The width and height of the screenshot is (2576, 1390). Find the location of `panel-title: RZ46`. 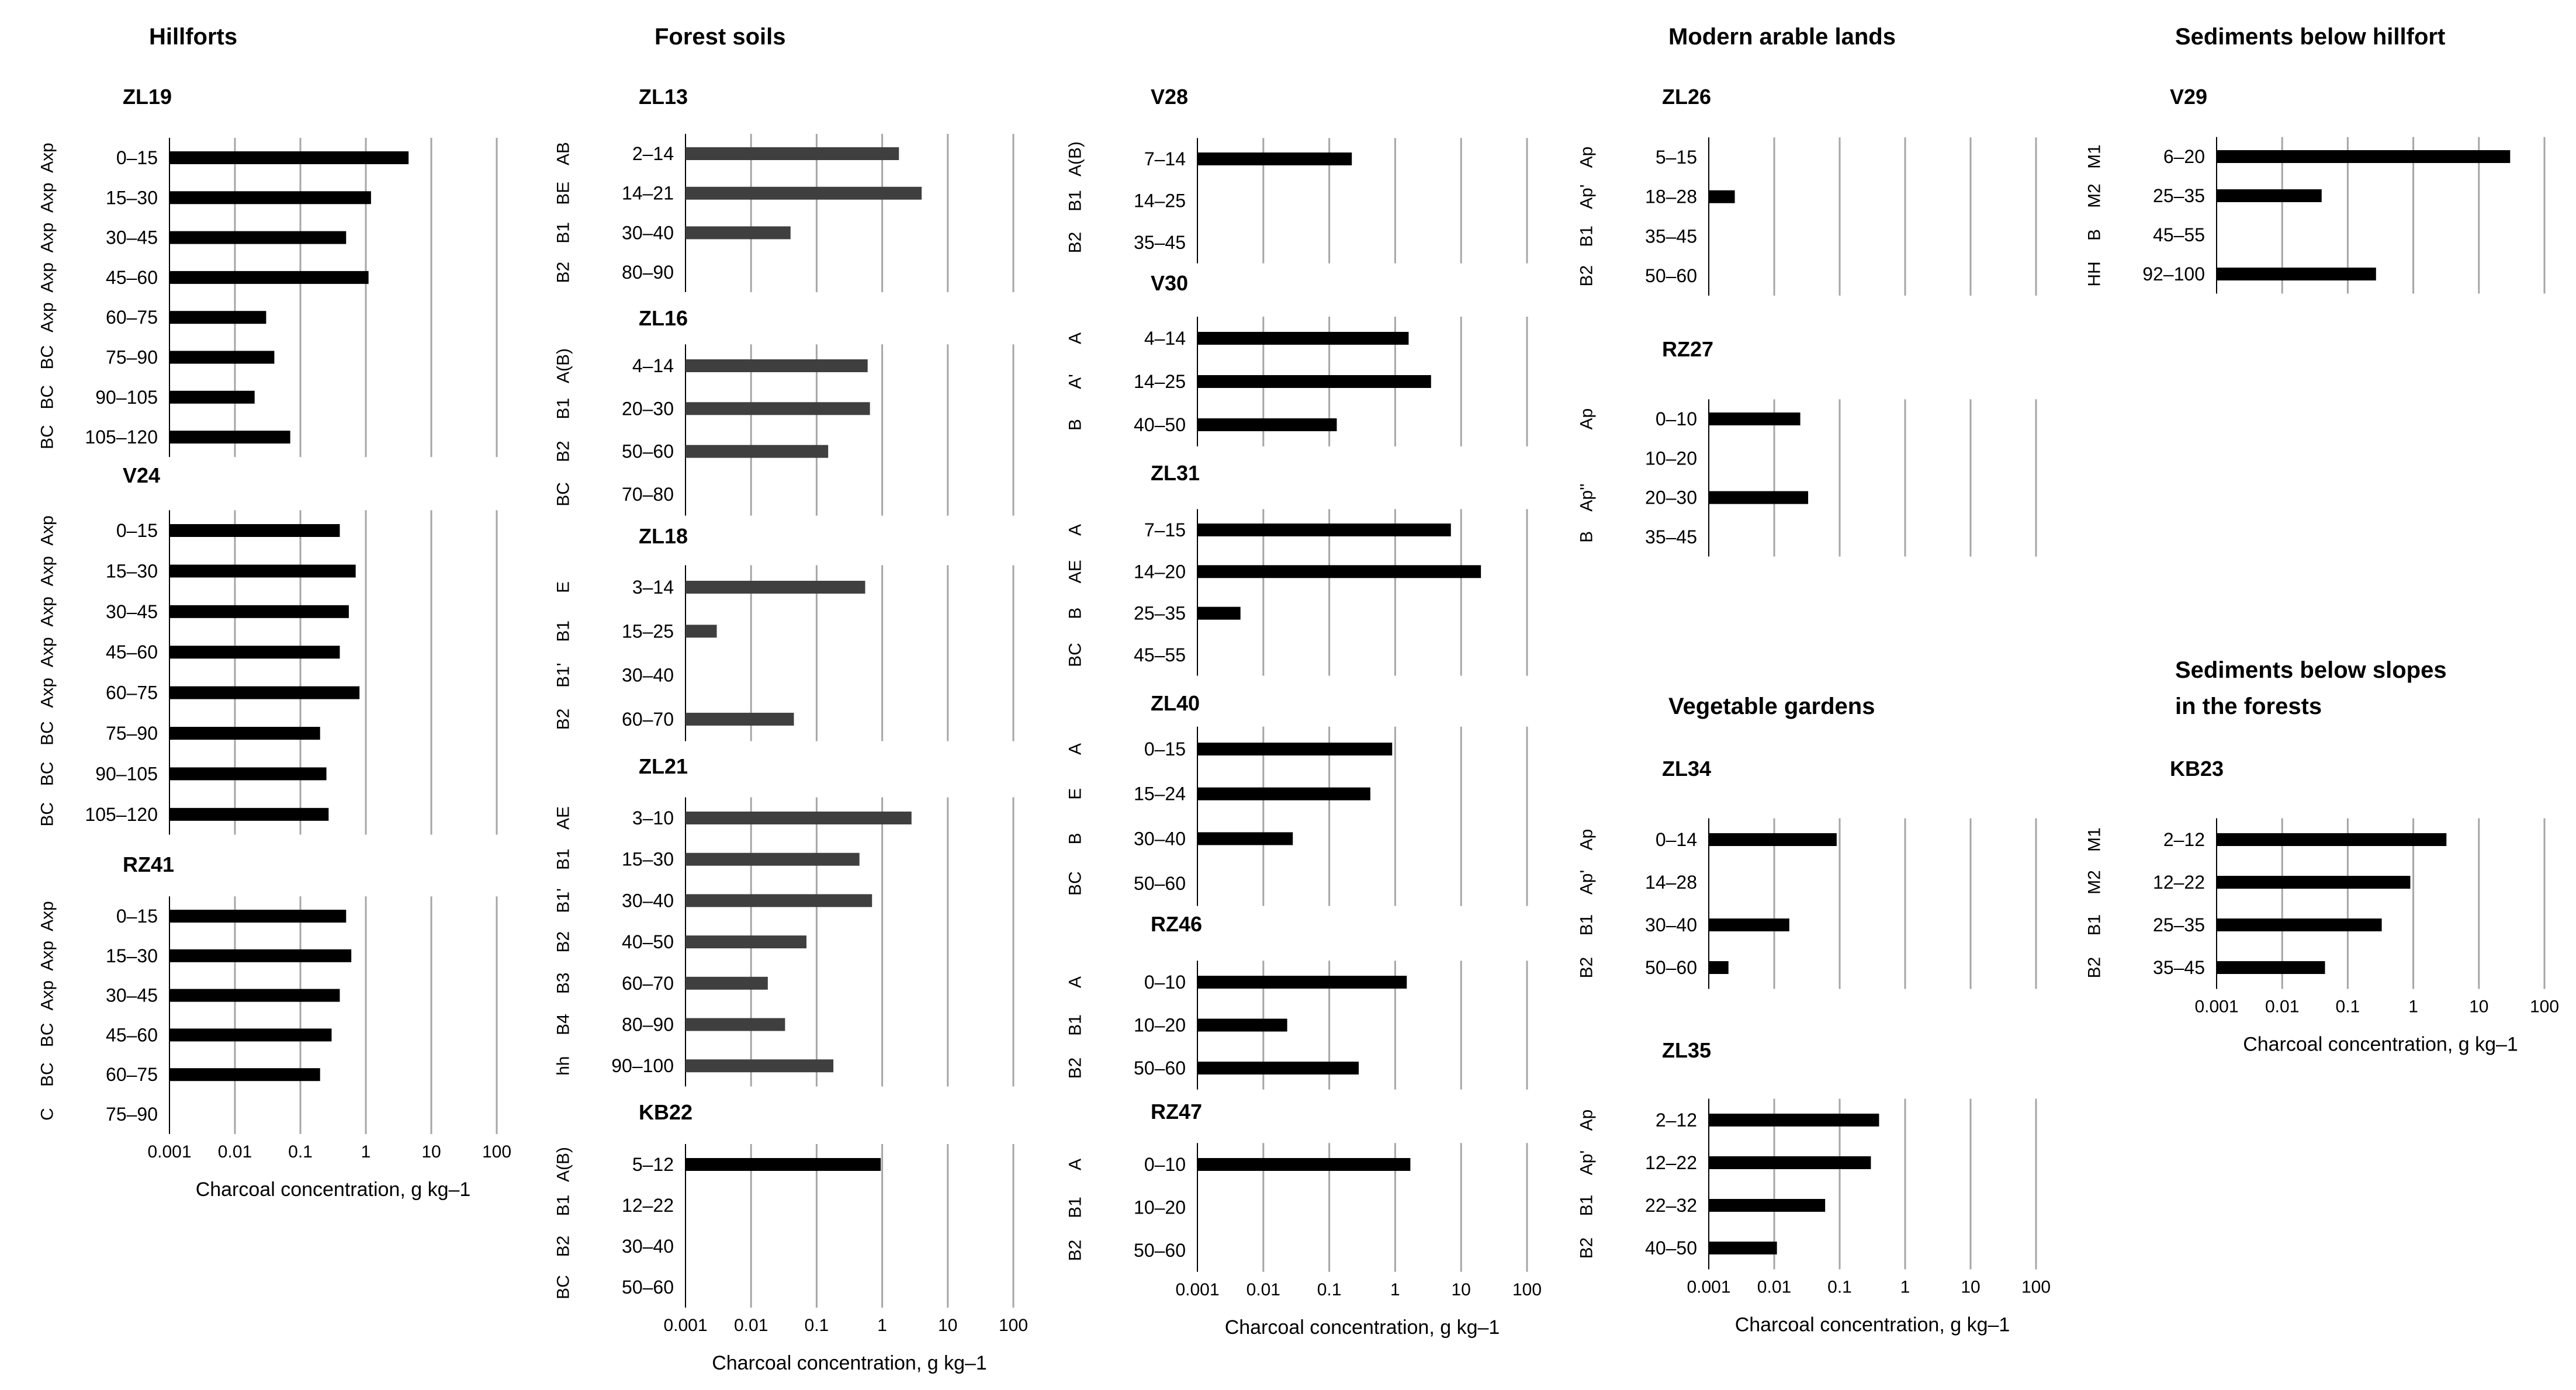

panel-title: RZ46 is located at coordinates (1176, 924).